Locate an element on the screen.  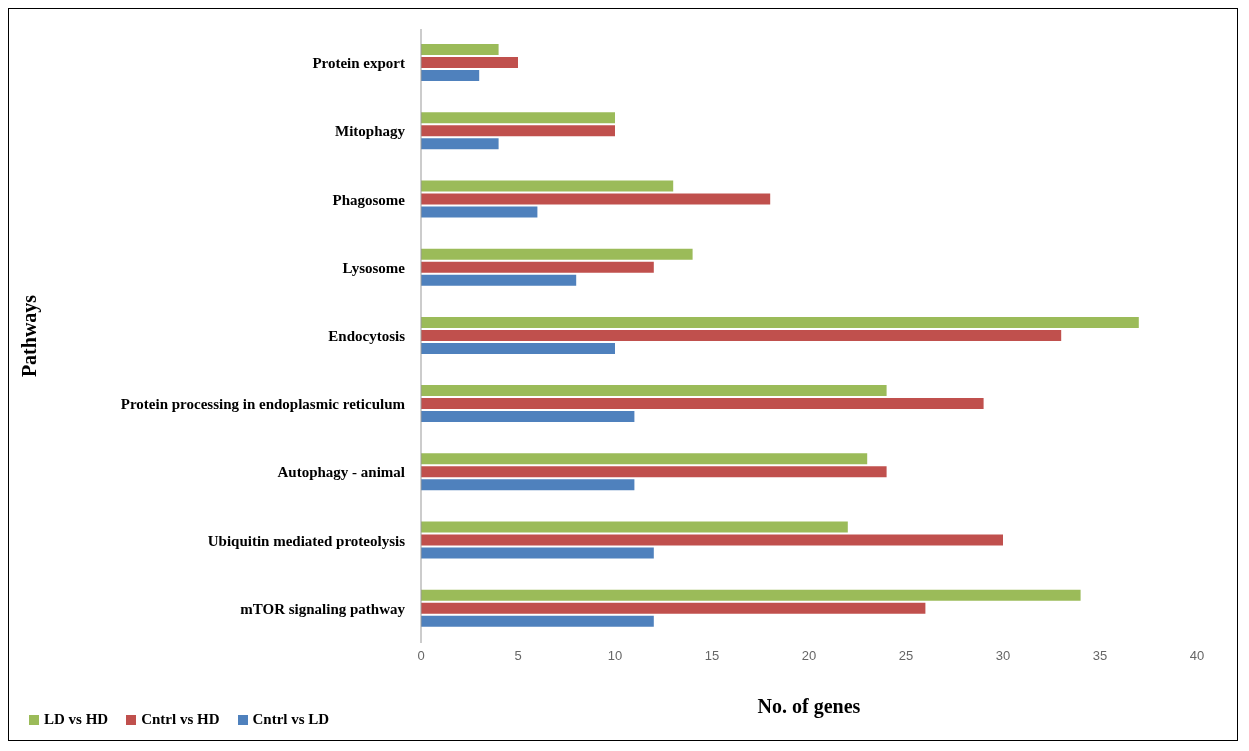
y-tick-label: Endocytosis is located at coordinates (367, 336).